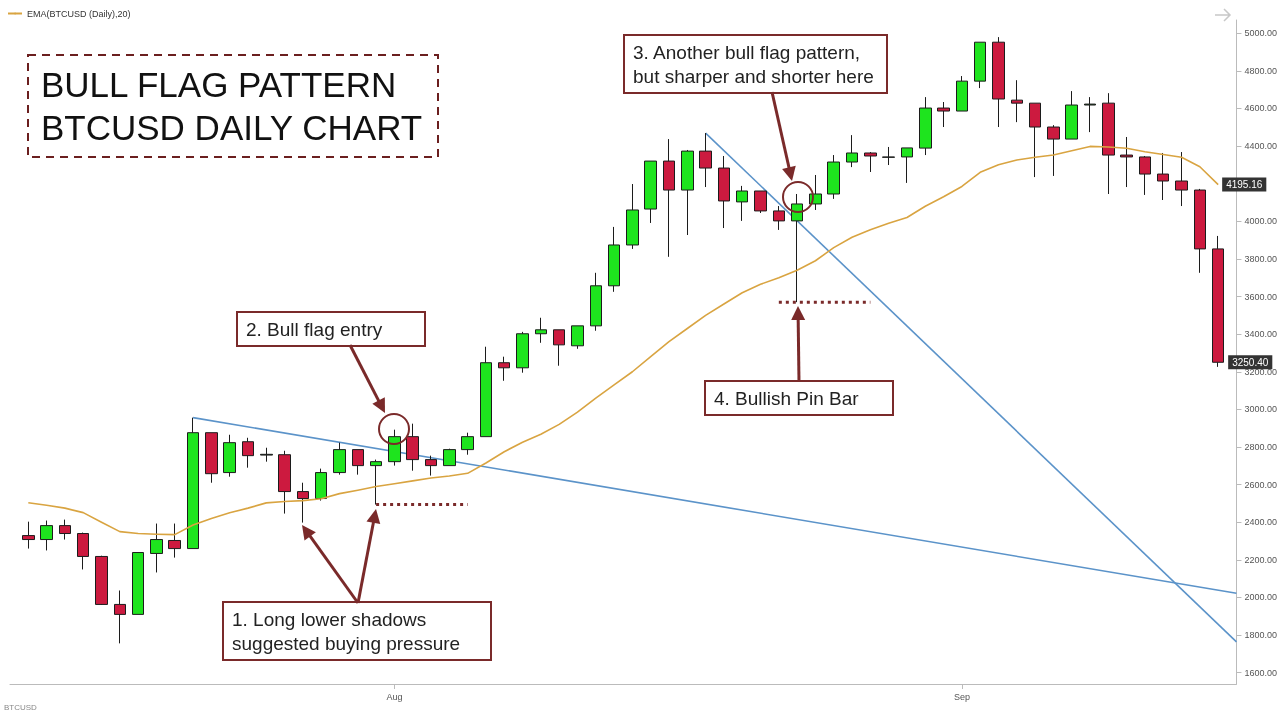  I want to click on y-tick-label: 2400.00, so click(1261, 522).